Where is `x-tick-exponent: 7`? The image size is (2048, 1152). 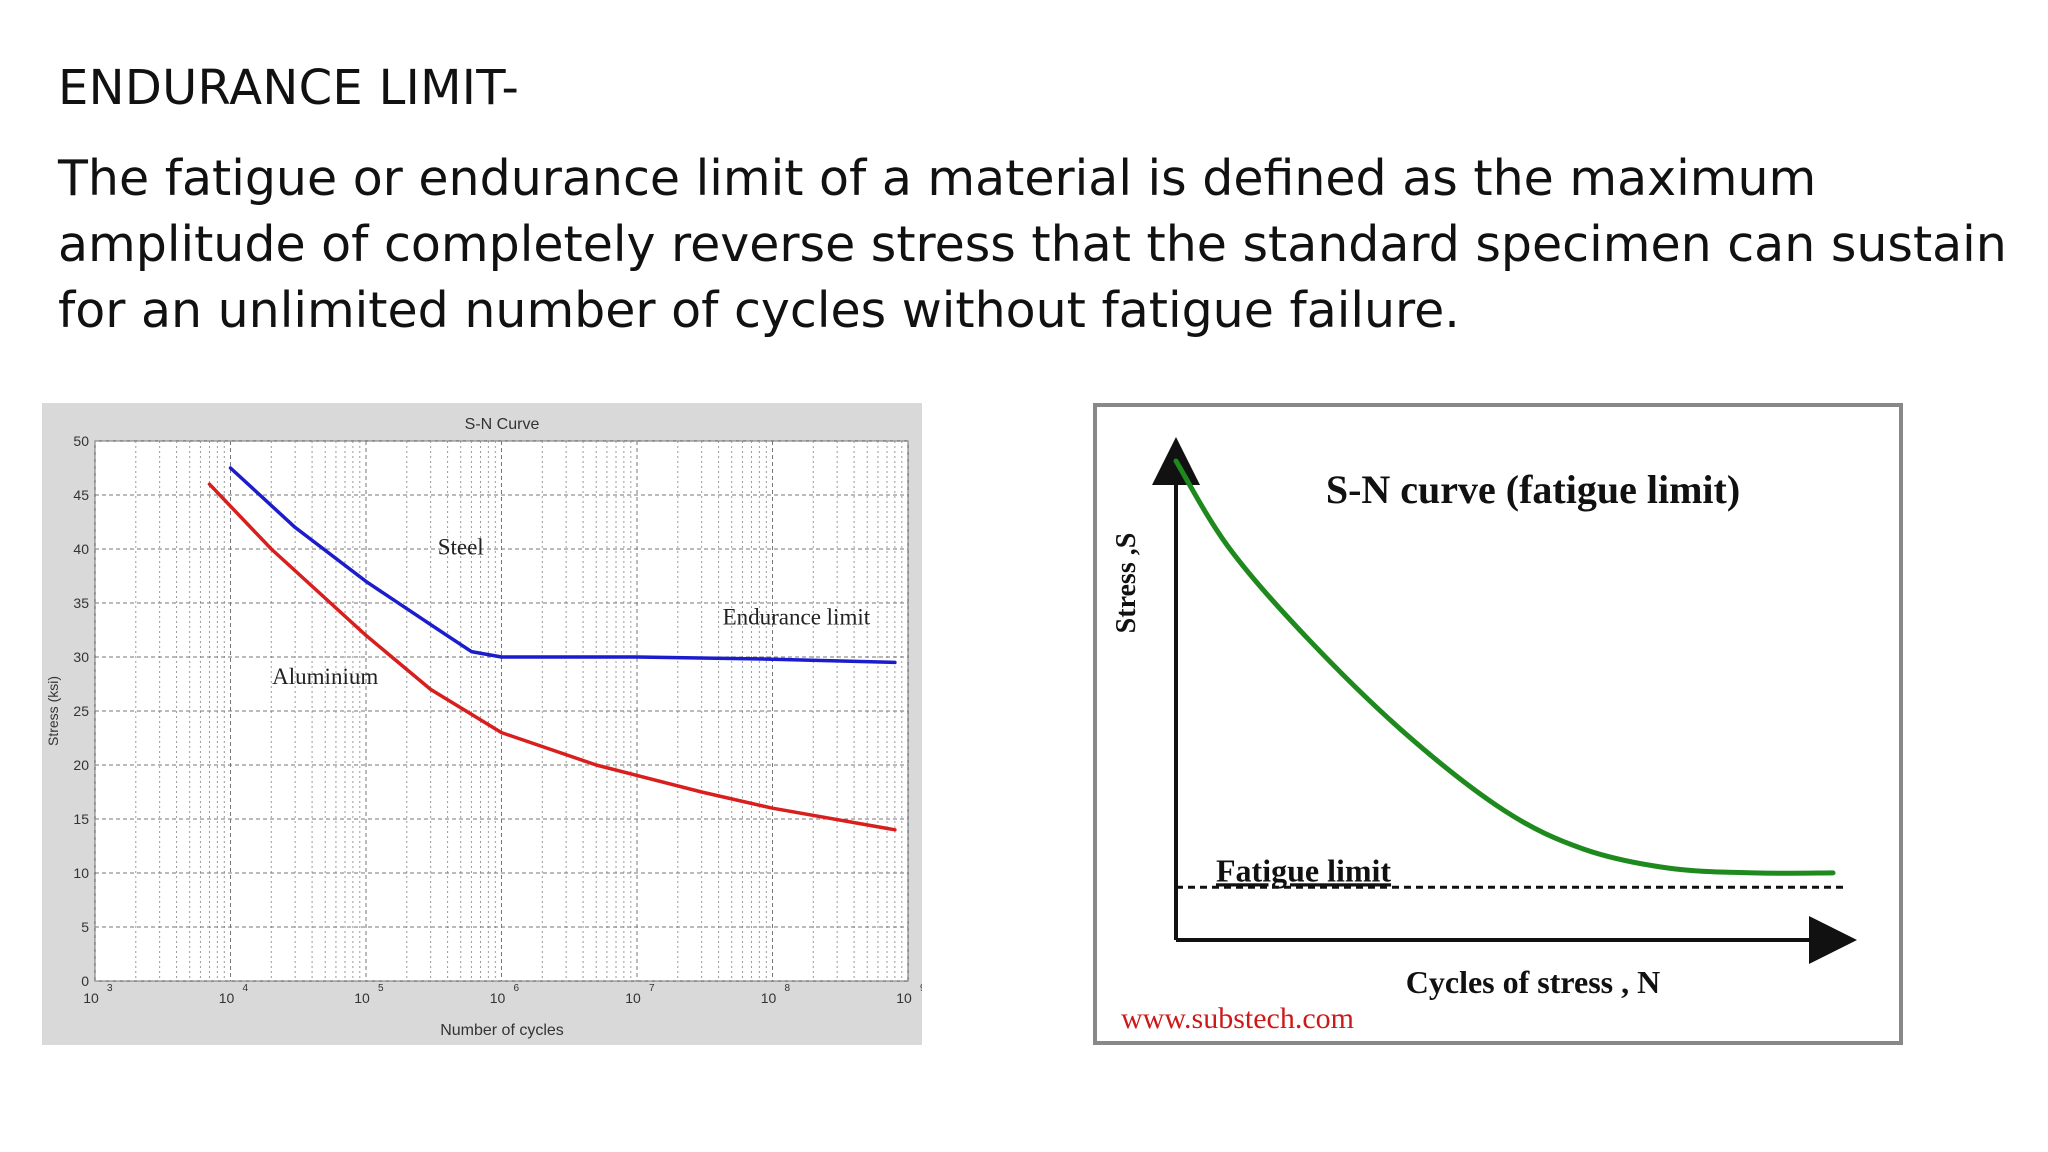
x-tick-exponent: 7 is located at coordinates (652, 988).